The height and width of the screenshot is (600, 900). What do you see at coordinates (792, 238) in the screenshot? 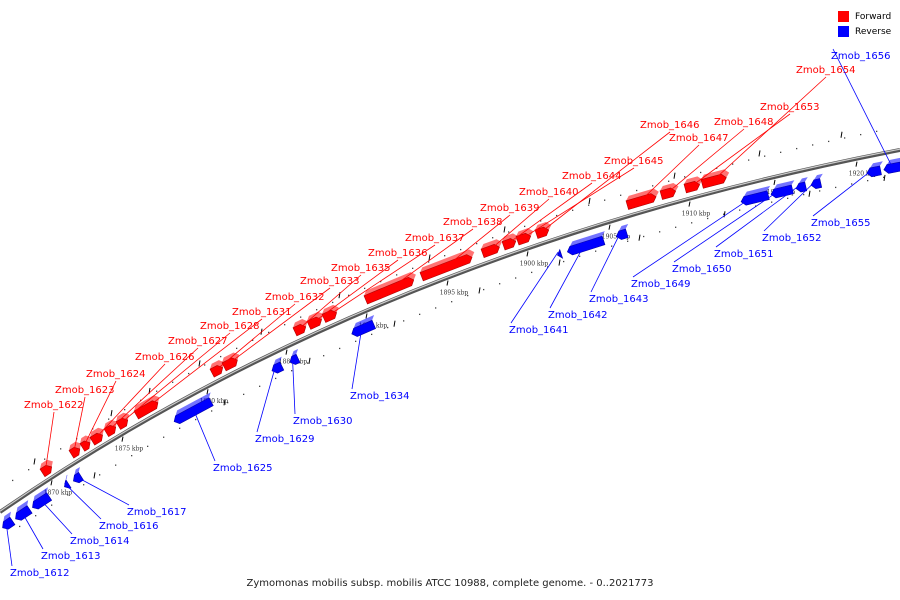
I see `gene-label: Zmob_1652` at bounding box center [792, 238].